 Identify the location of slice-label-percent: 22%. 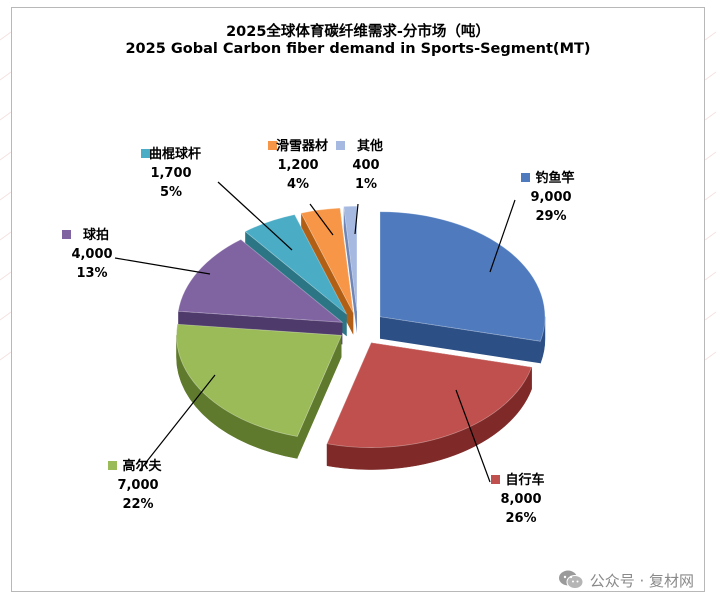
(137, 504).